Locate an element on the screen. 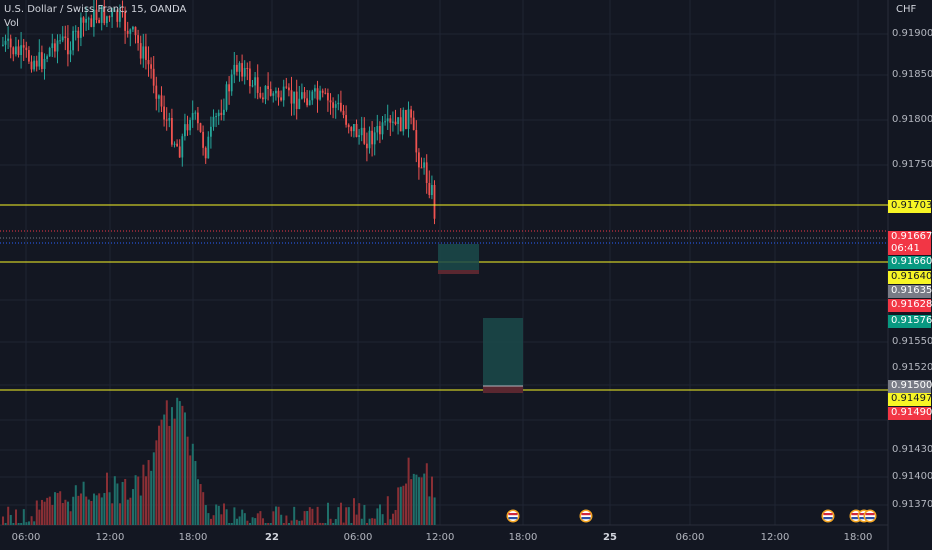 Image resolution: width=932 pixels, height=550 pixels. price-badge: 0.91628 is located at coordinates (910, 305).